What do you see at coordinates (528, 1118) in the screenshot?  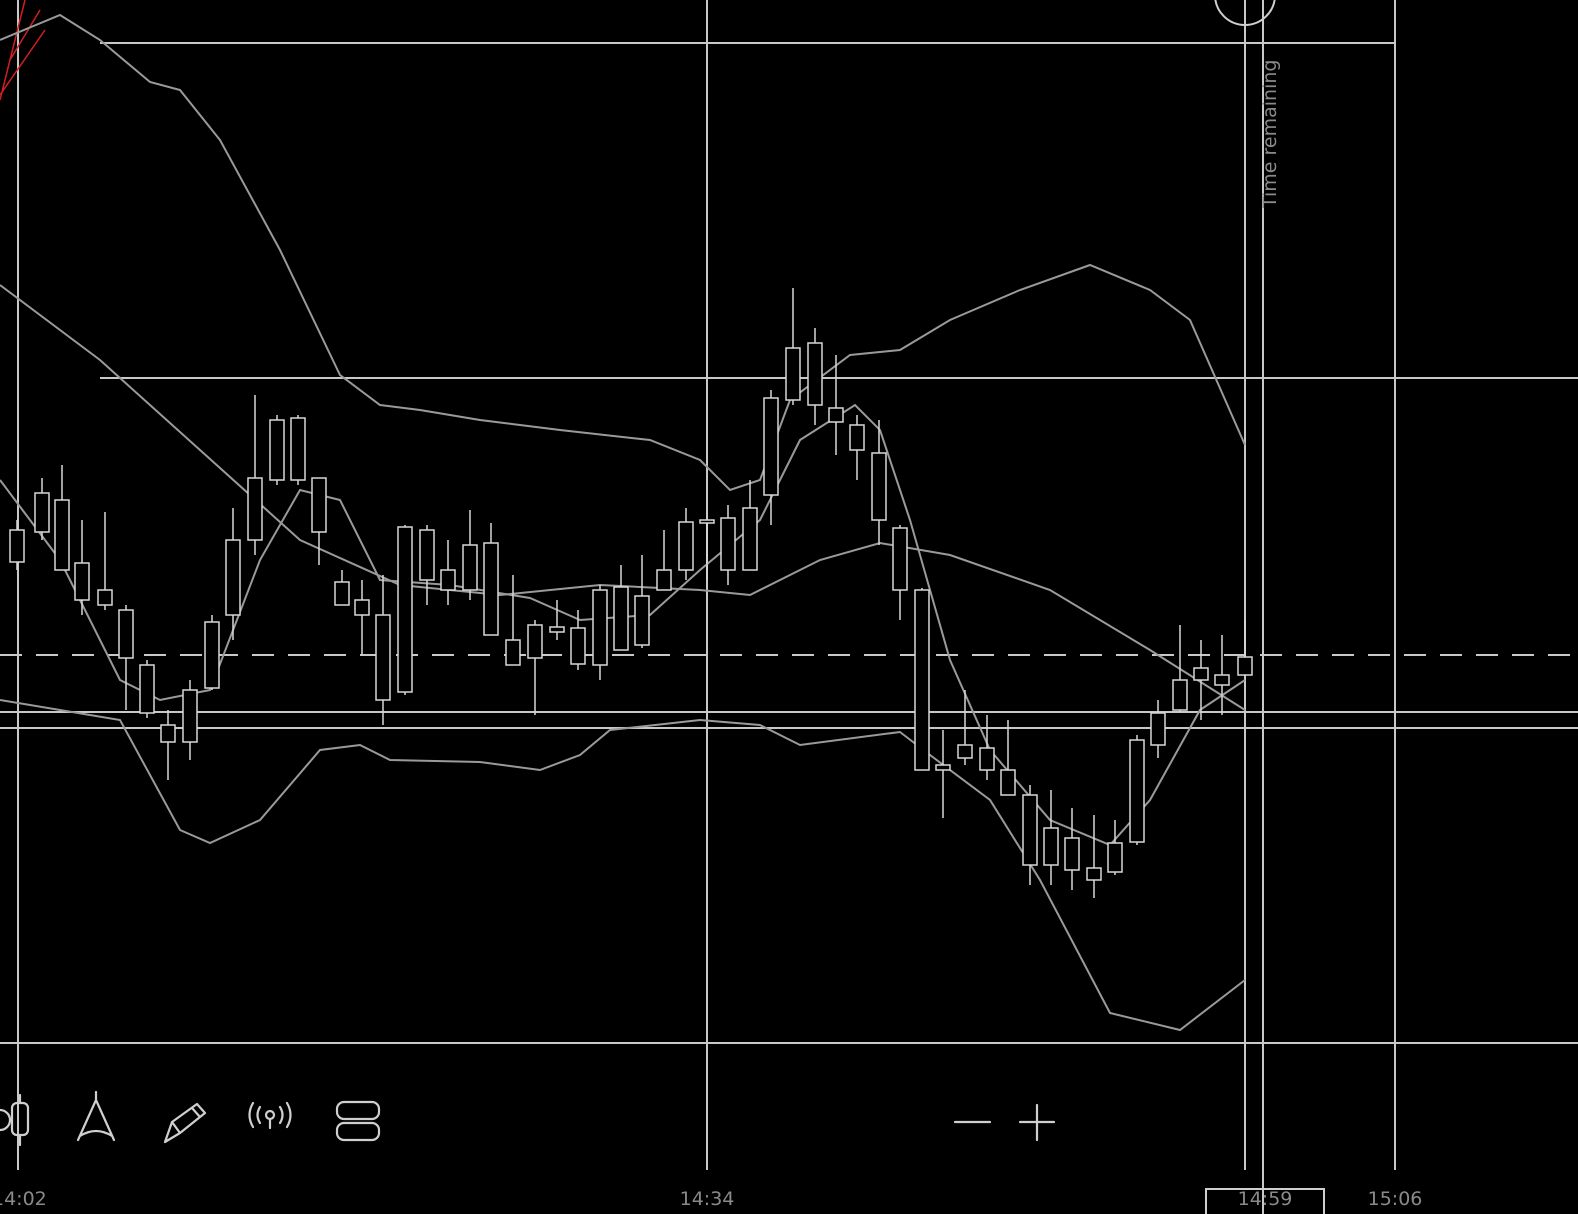 I see `toolbar` at bounding box center [528, 1118].